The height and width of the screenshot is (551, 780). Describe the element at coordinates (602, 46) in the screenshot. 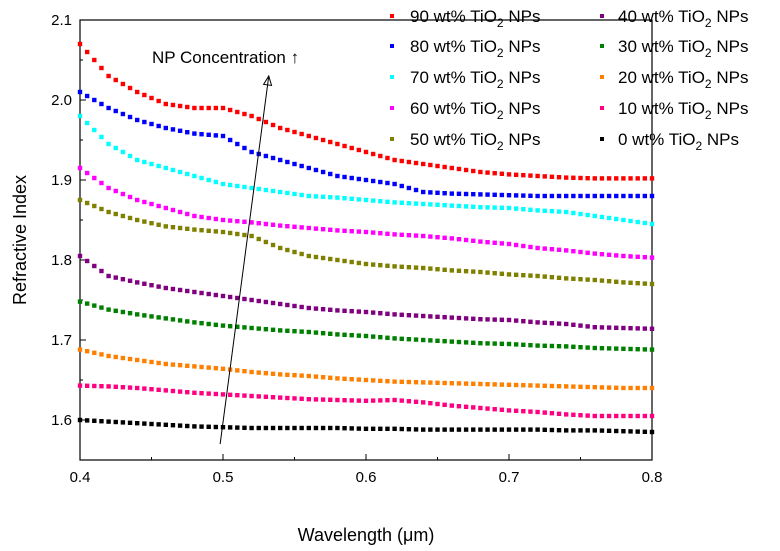

I see `legend-marker` at that location.